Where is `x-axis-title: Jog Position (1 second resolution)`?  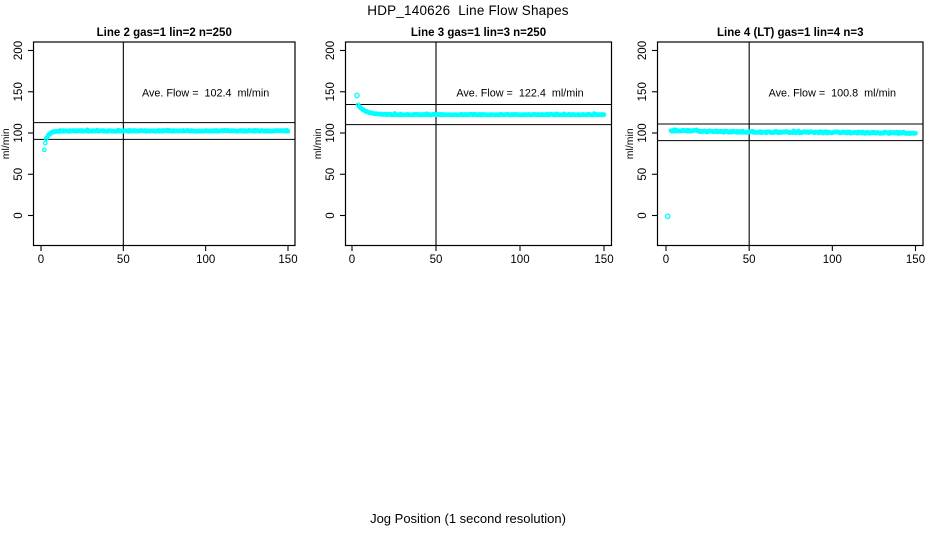 x-axis-title: Jog Position (1 second resolution) is located at coordinates (468, 518).